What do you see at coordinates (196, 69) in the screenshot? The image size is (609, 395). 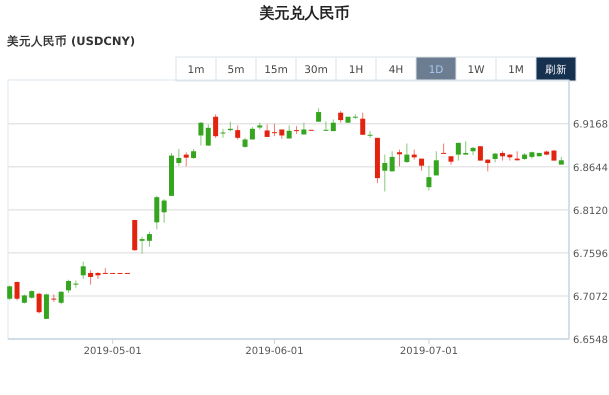 I see `period-button: 1m` at bounding box center [196, 69].